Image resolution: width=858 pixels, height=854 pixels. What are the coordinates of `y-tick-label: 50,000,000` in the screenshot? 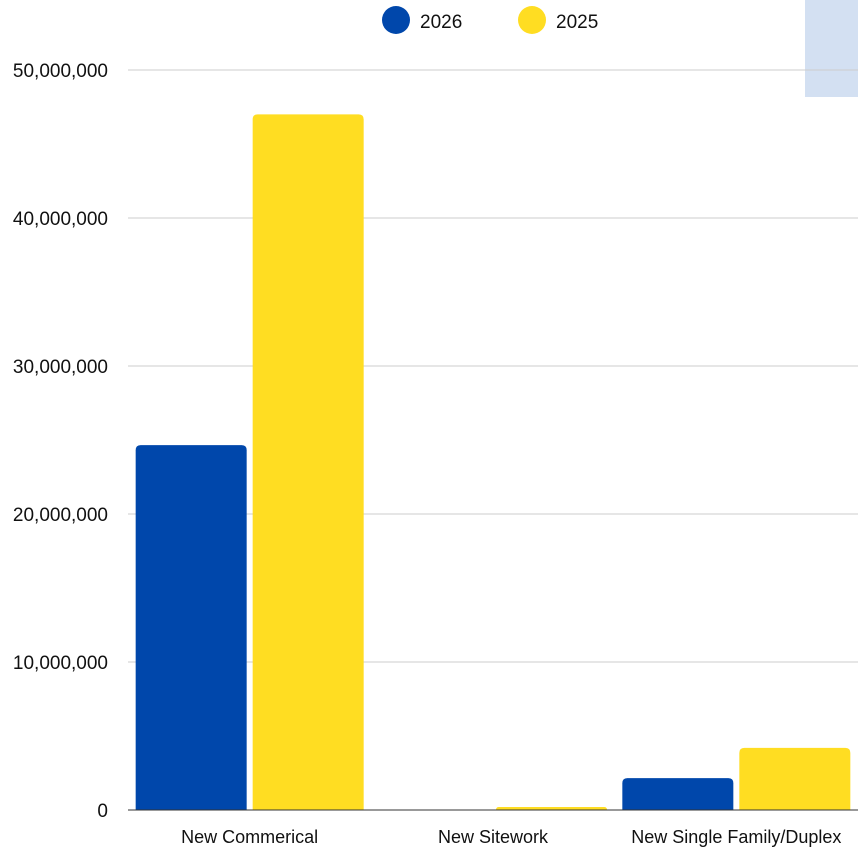 It's located at (60, 71).